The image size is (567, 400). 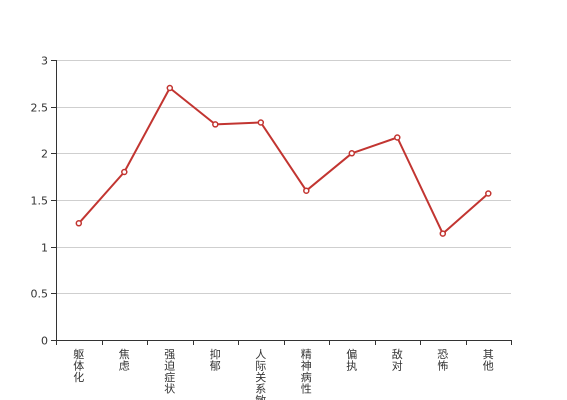 What do you see at coordinates (283, 373) in the screenshot?
I see `x-axis-tick-labels: 躯体化 焦虑 强迫症状 抑郁 人际关系敏感 精神病性 偏执 敌对 恐怖 其他` at bounding box center [283, 373].